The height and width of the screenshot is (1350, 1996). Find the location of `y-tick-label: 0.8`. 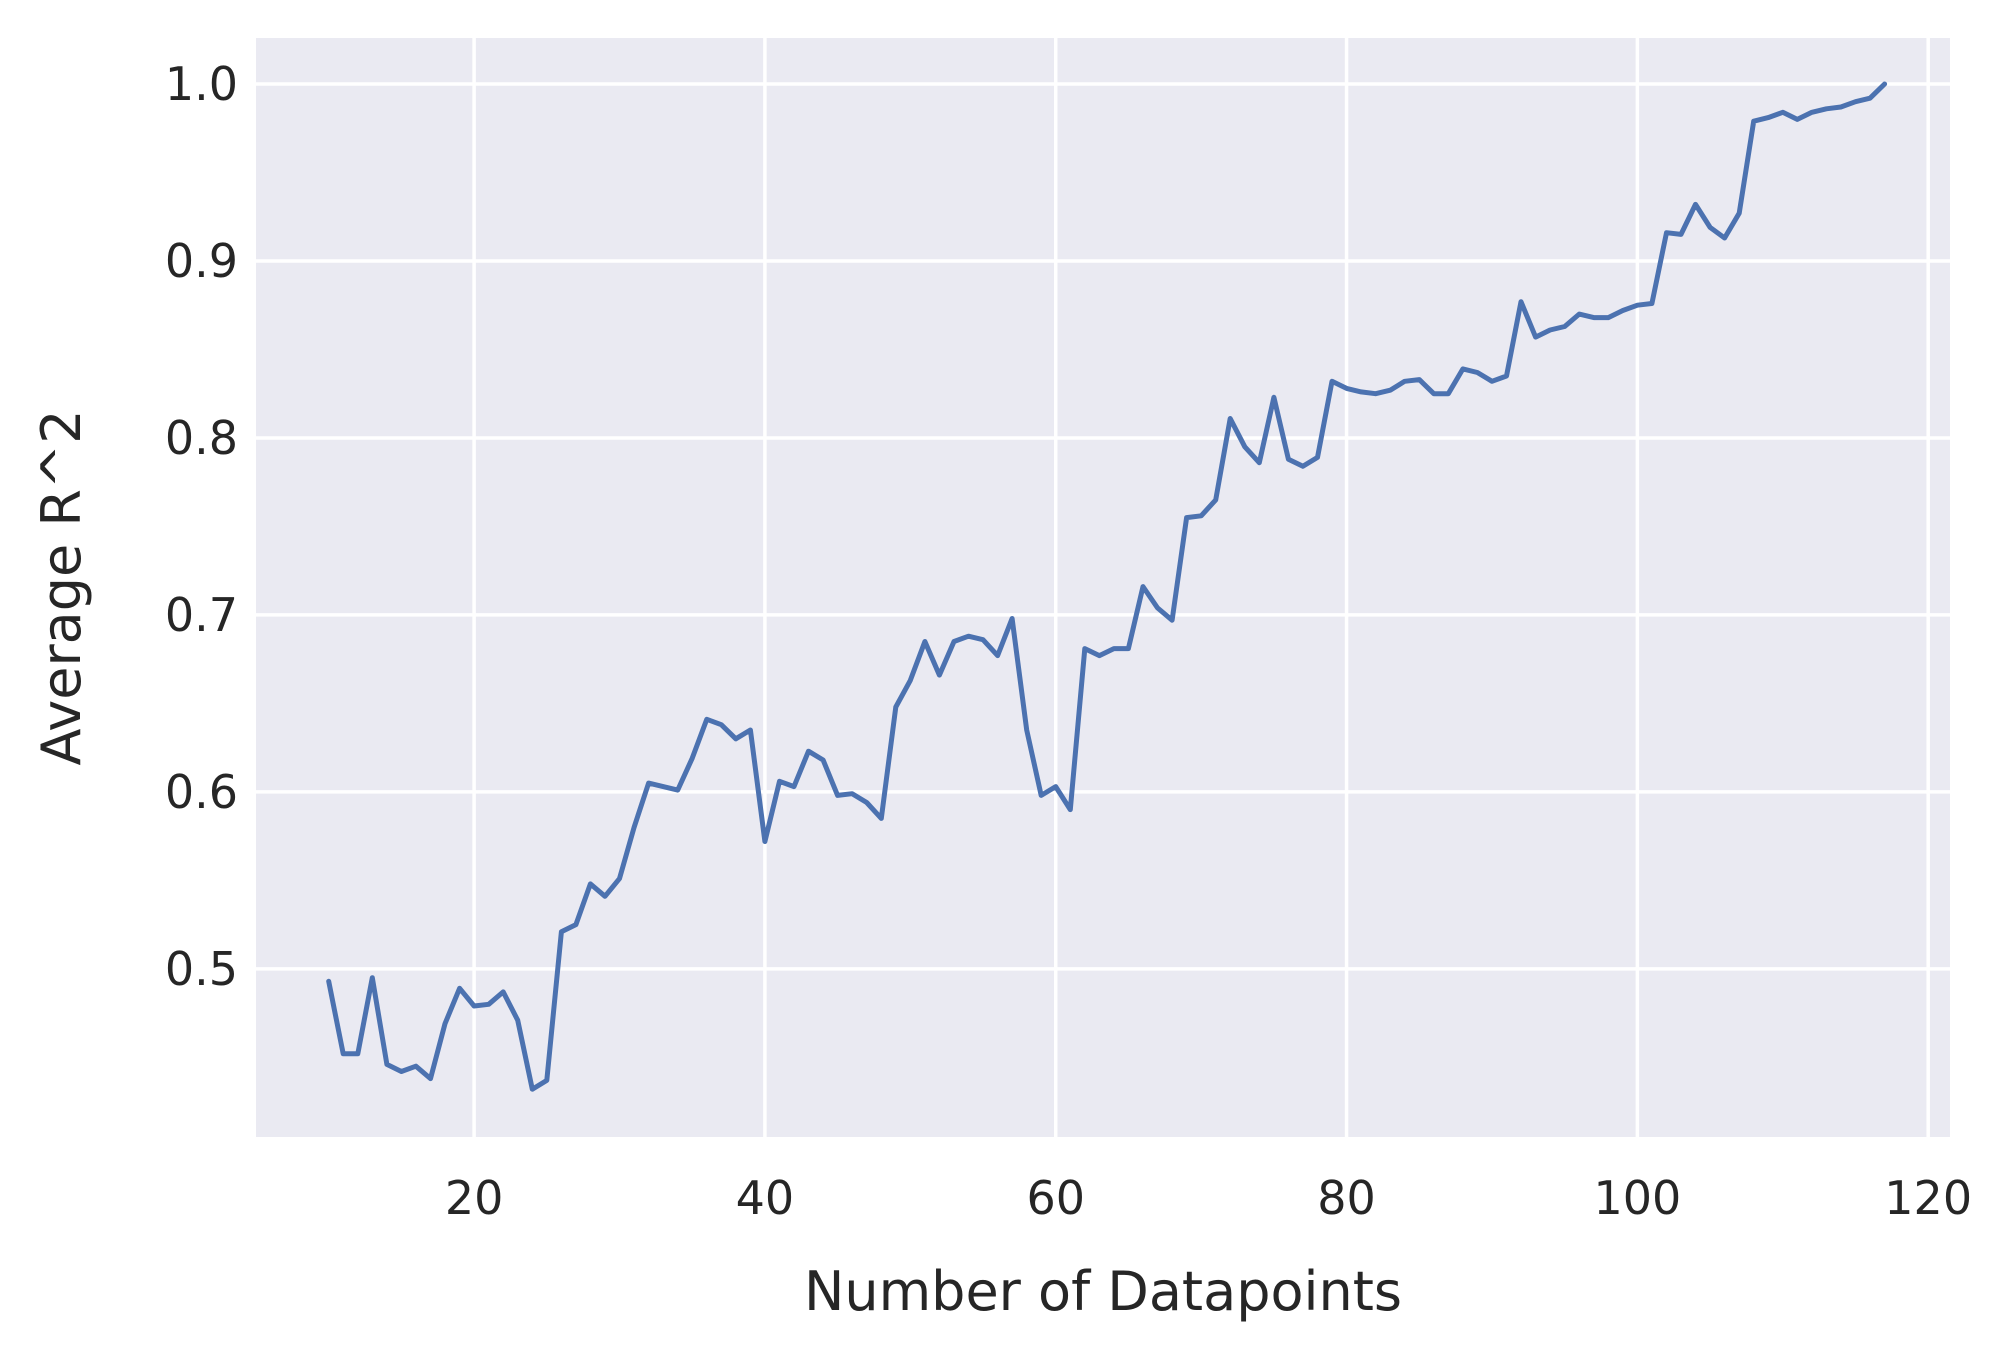

y-tick-label: 0.8 is located at coordinates (201, 438).